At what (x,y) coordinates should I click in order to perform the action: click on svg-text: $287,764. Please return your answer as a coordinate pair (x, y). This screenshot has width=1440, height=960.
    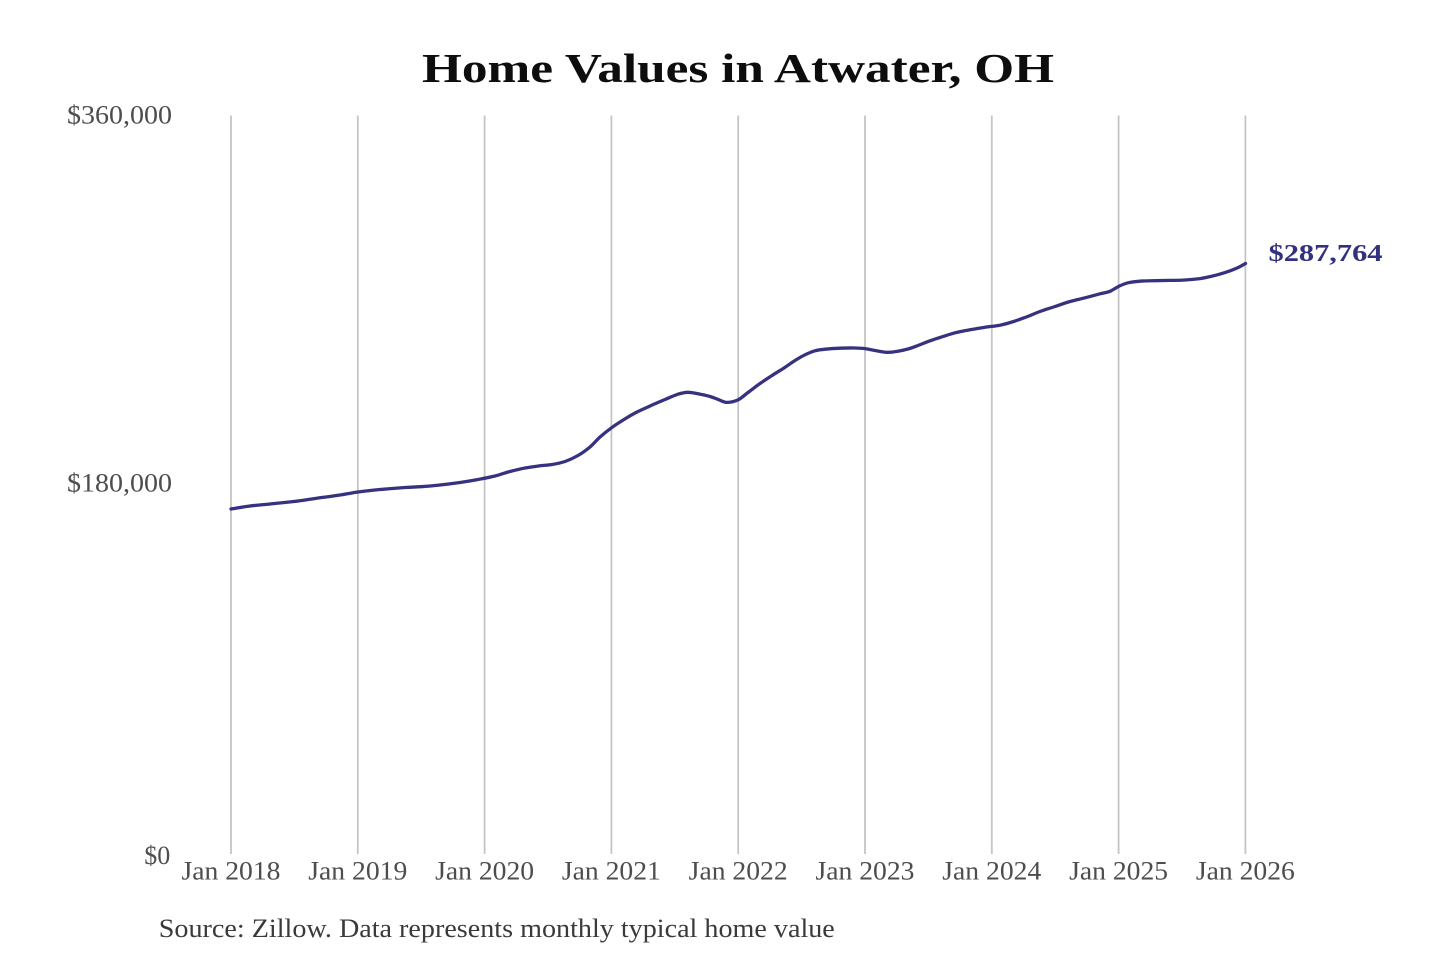
    Looking at the image, I should click on (1326, 254).